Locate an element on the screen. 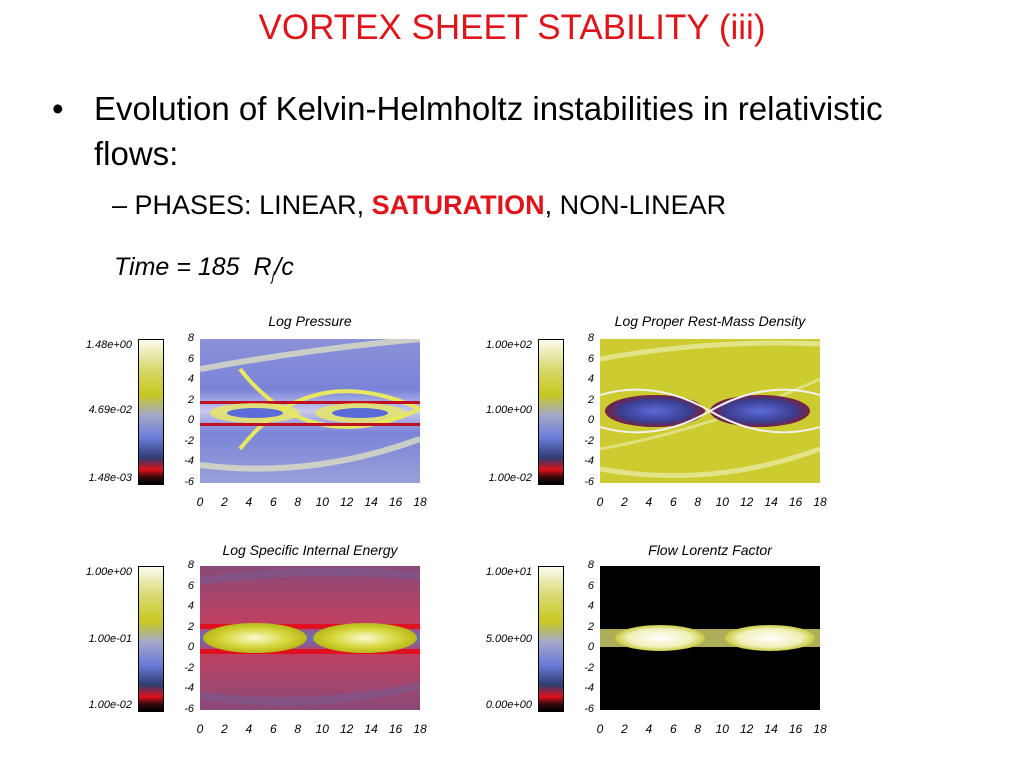 The width and height of the screenshot is (1024, 768). bullet-sub-suffix: , NON-LINEAR is located at coordinates (635, 205).